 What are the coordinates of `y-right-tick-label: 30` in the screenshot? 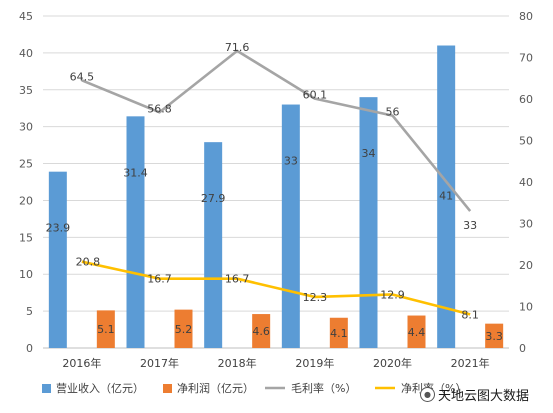 It's located at (526, 224).